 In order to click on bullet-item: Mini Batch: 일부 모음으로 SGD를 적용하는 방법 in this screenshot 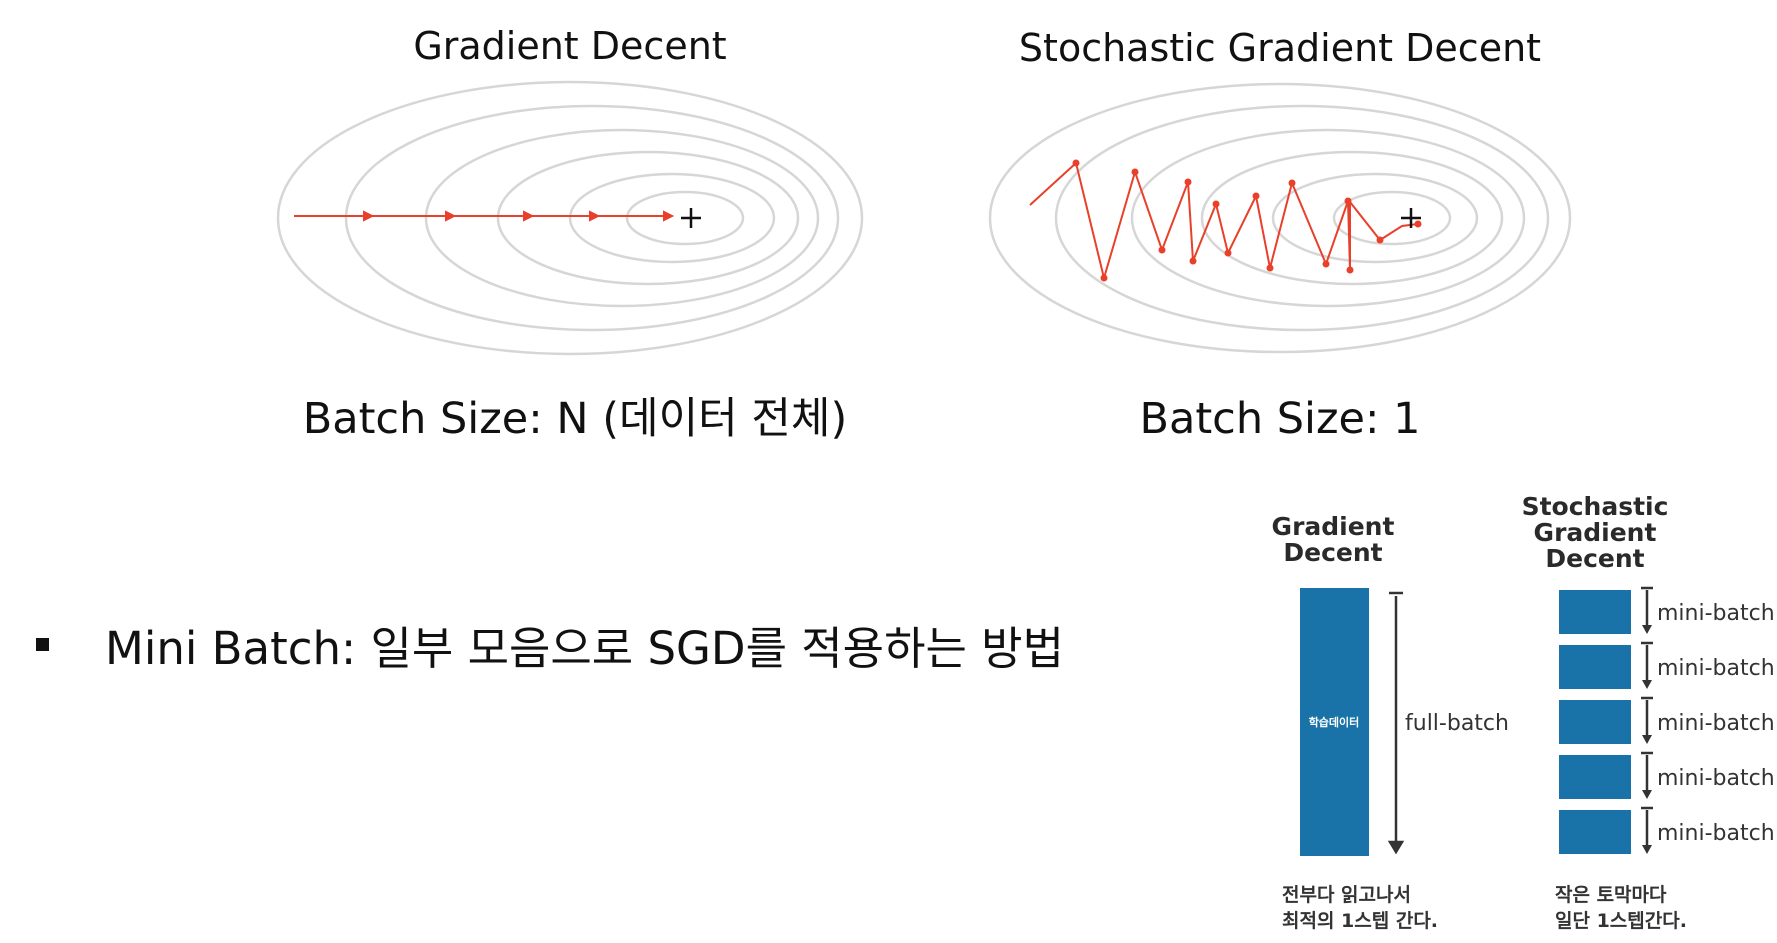, I will do `click(550, 644)`.